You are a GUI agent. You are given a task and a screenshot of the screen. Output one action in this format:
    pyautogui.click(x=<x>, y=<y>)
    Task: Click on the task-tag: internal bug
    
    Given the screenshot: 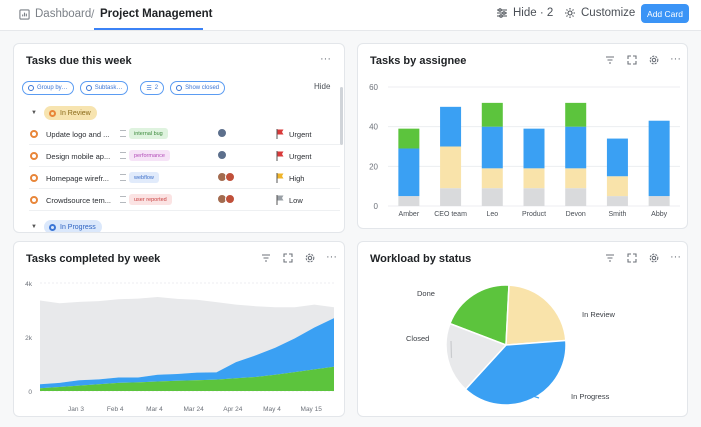 What is the action you would take?
    pyautogui.click(x=148, y=133)
    